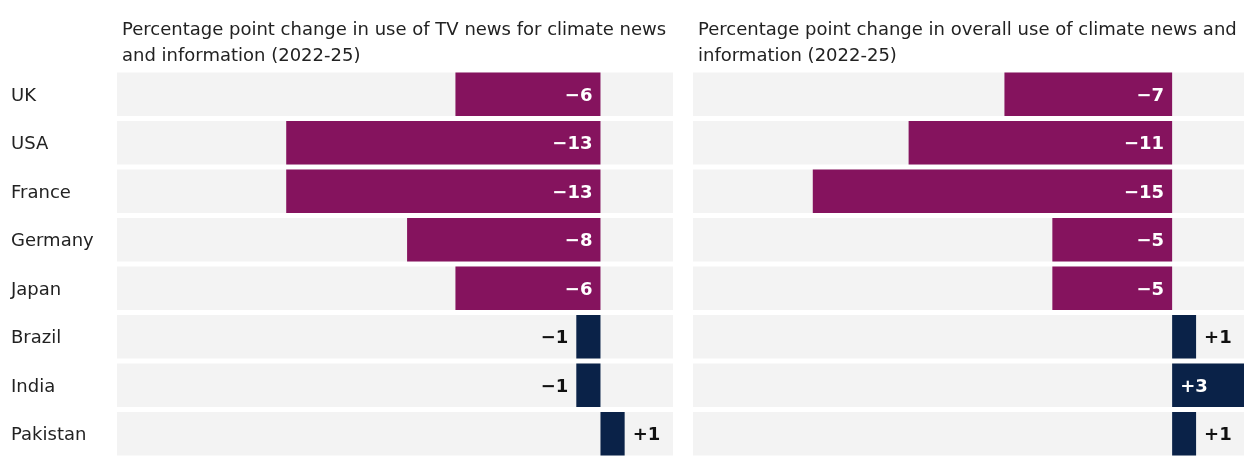  What do you see at coordinates (53, 240) in the screenshot?
I see `y-tick-label: Germany` at bounding box center [53, 240].